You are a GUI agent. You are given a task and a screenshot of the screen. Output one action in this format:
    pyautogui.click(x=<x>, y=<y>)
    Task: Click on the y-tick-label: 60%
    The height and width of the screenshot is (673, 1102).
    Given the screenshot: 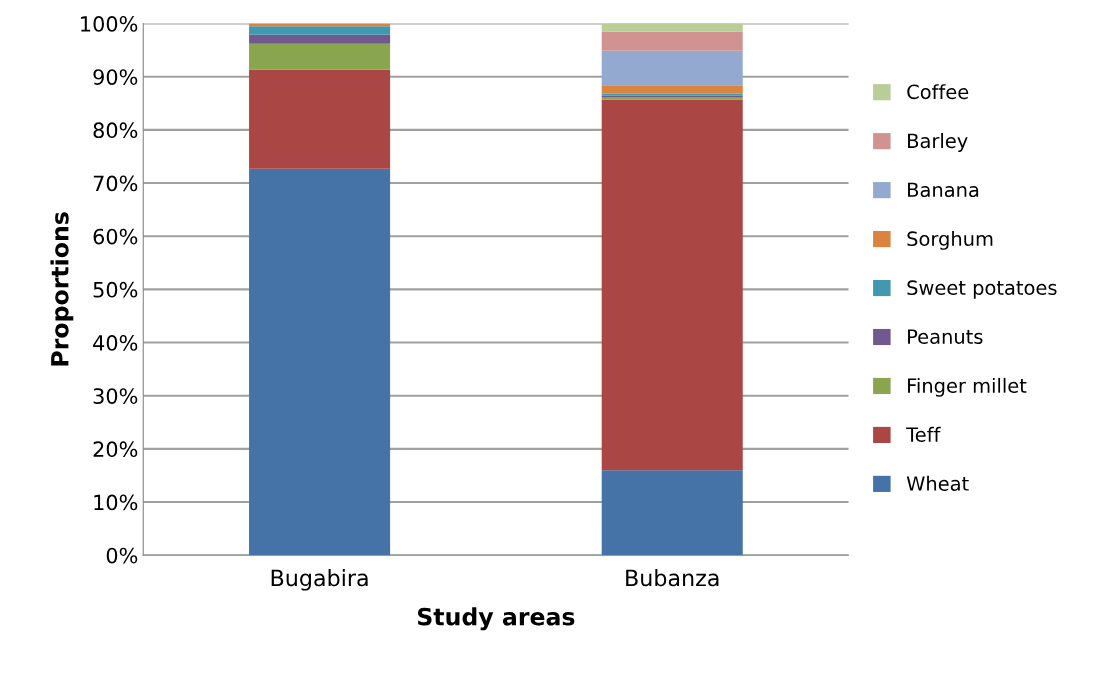 What is the action you would take?
    pyautogui.click(x=115, y=236)
    